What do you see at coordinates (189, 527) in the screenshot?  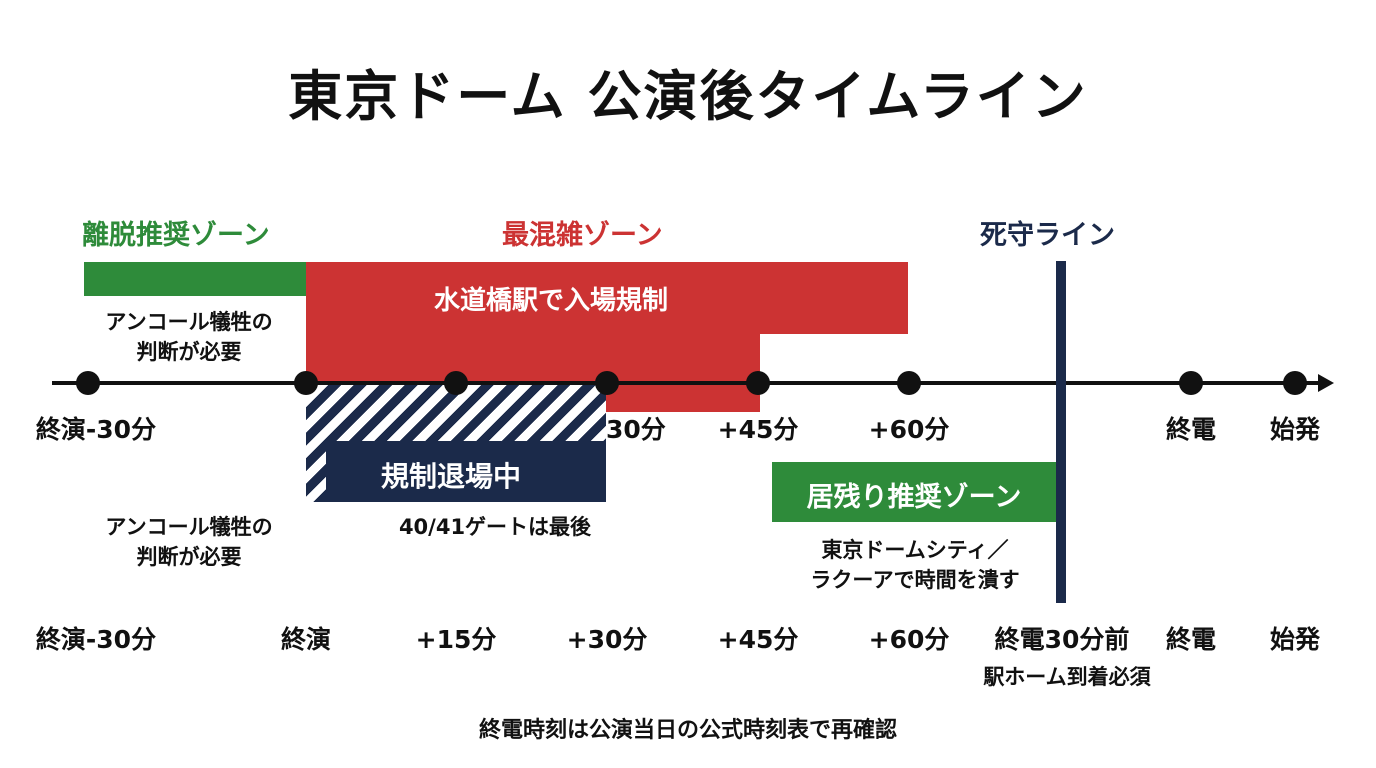 I see `lower-note-line1: アンコール犠牲の` at bounding box center [189, 527].